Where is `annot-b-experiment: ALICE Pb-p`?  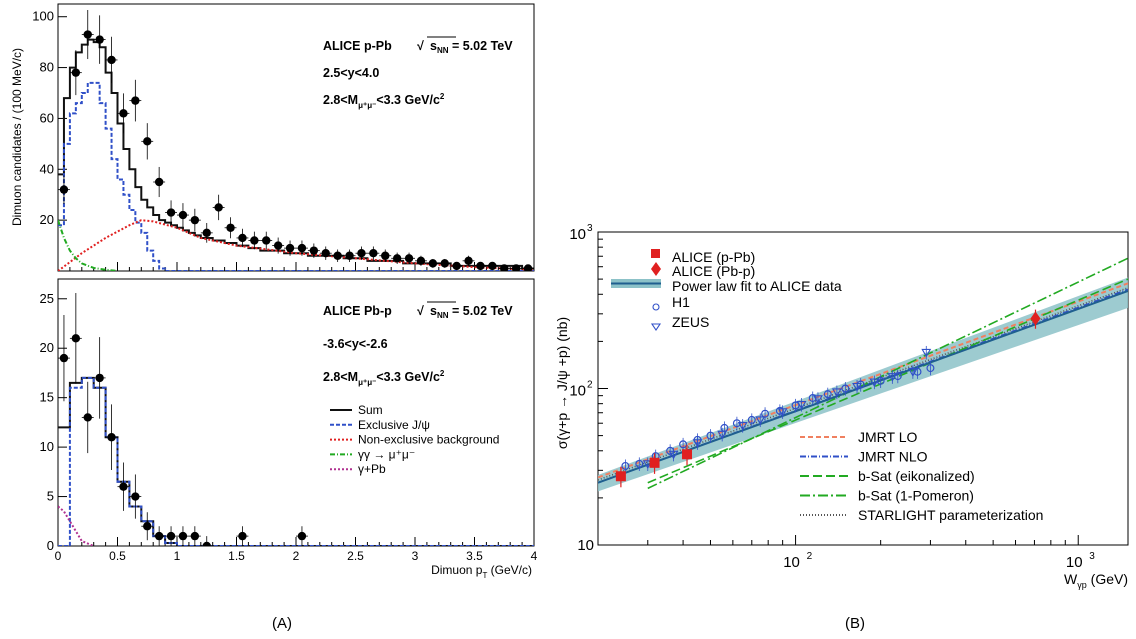
annot-b-experiment: ALICE Pb-p is located at coordinates (357, 311).